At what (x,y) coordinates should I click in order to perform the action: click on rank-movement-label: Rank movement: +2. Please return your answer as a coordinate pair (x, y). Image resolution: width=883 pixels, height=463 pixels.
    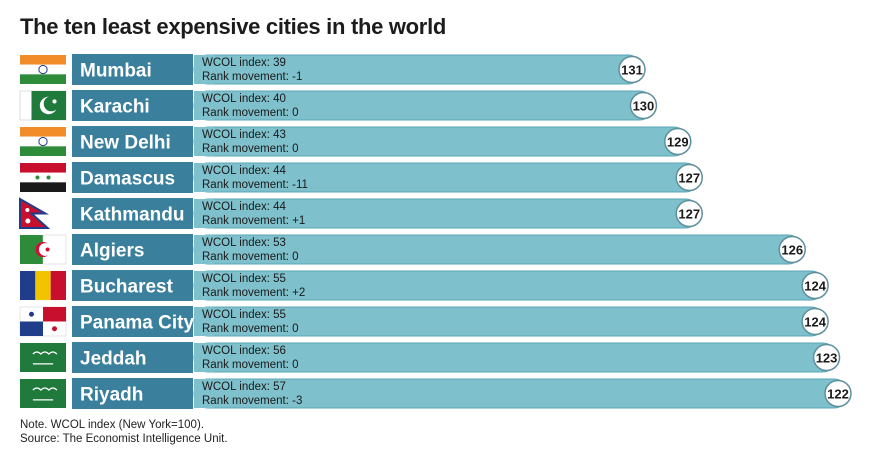
    Looking at the image, I should click on (253, 293).